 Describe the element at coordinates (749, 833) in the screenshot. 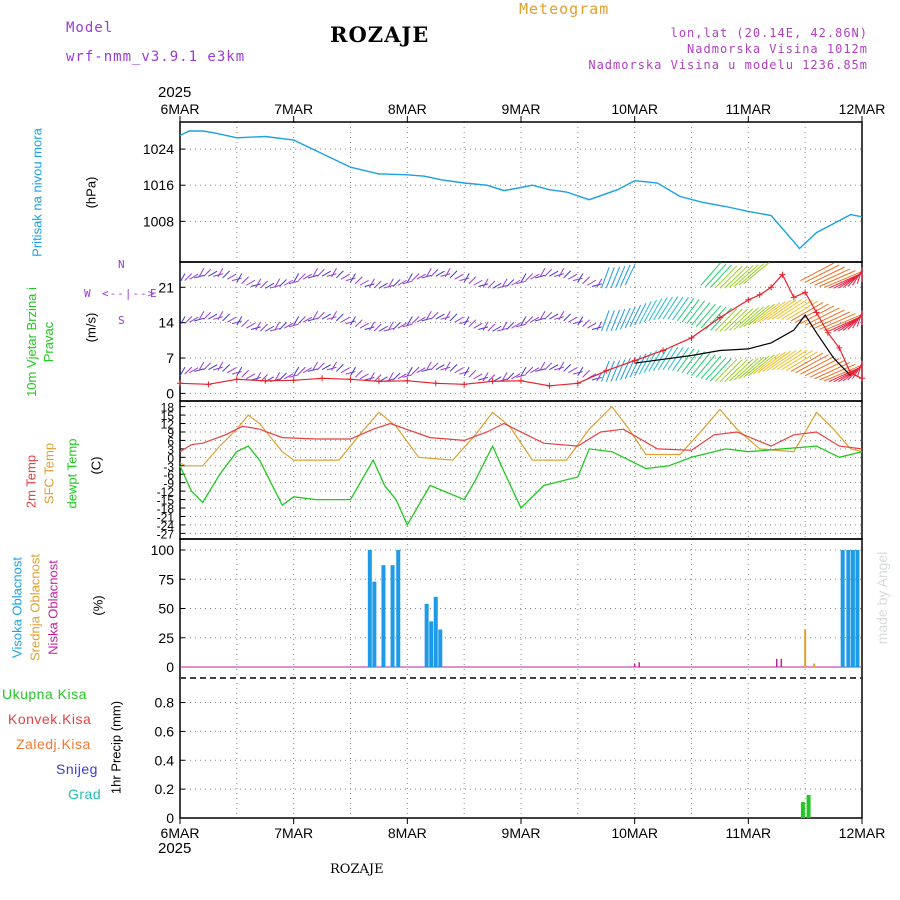

I see `x-tick-label-bottom: 11MAR` at that location.